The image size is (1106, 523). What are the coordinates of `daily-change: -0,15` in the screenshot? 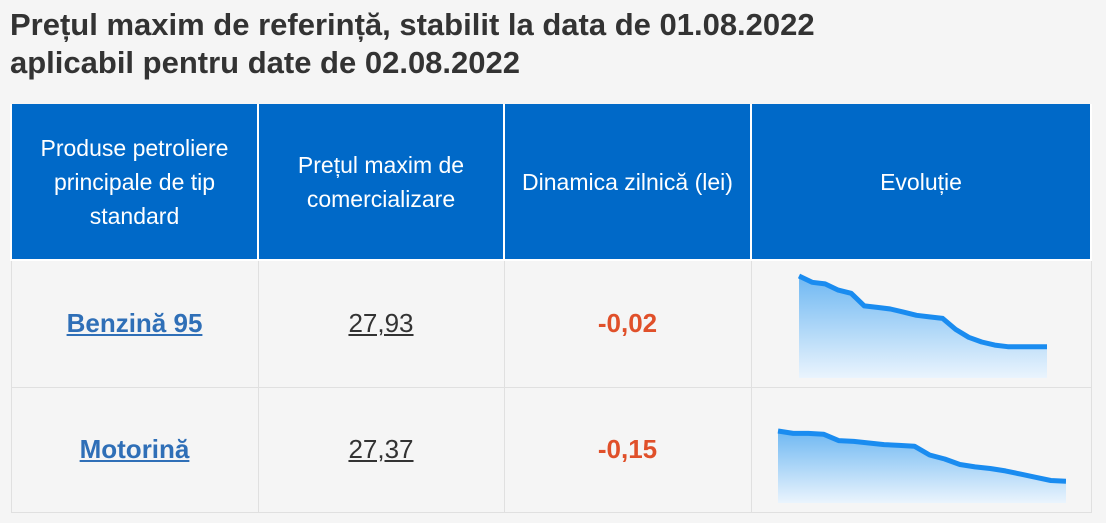 It's located at (627, 449).